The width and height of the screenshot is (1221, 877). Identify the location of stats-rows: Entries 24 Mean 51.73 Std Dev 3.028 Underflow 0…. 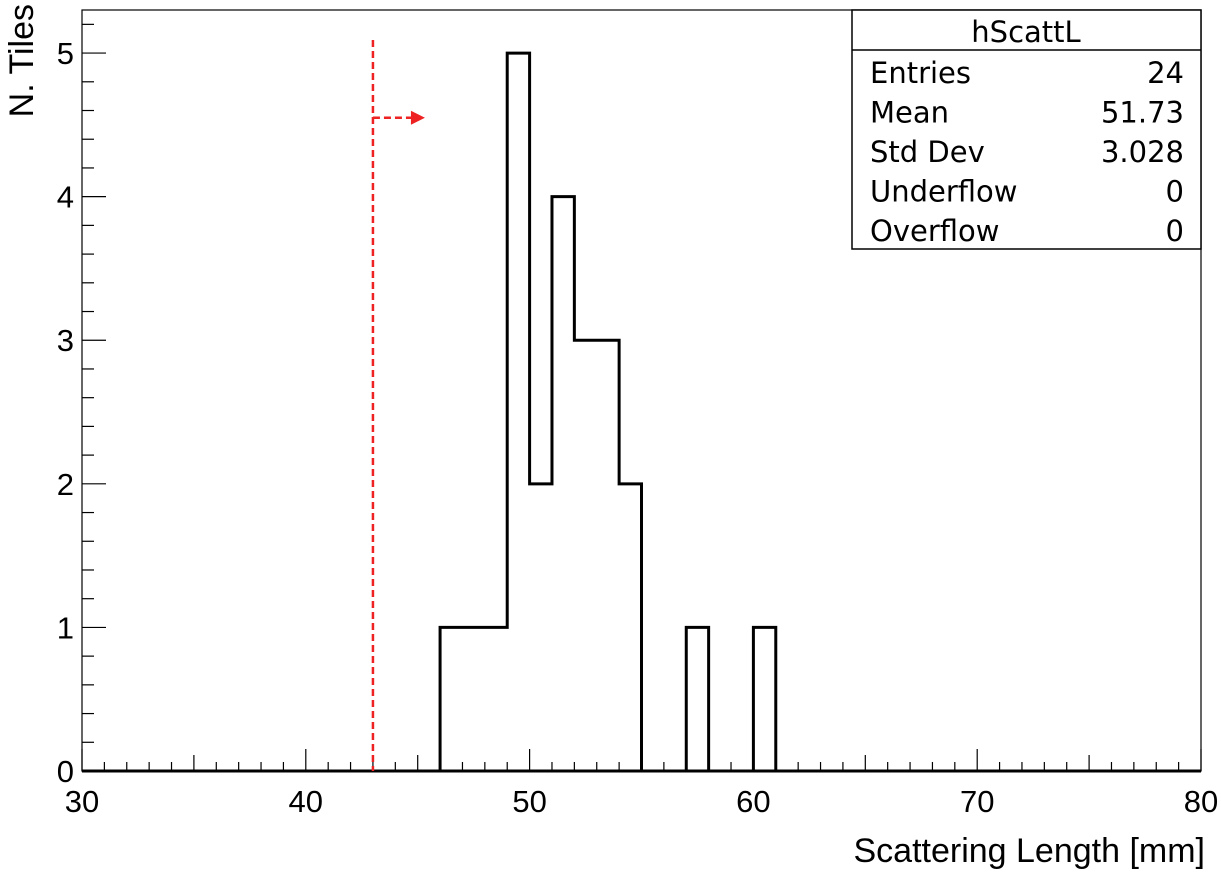
(1027, 152).